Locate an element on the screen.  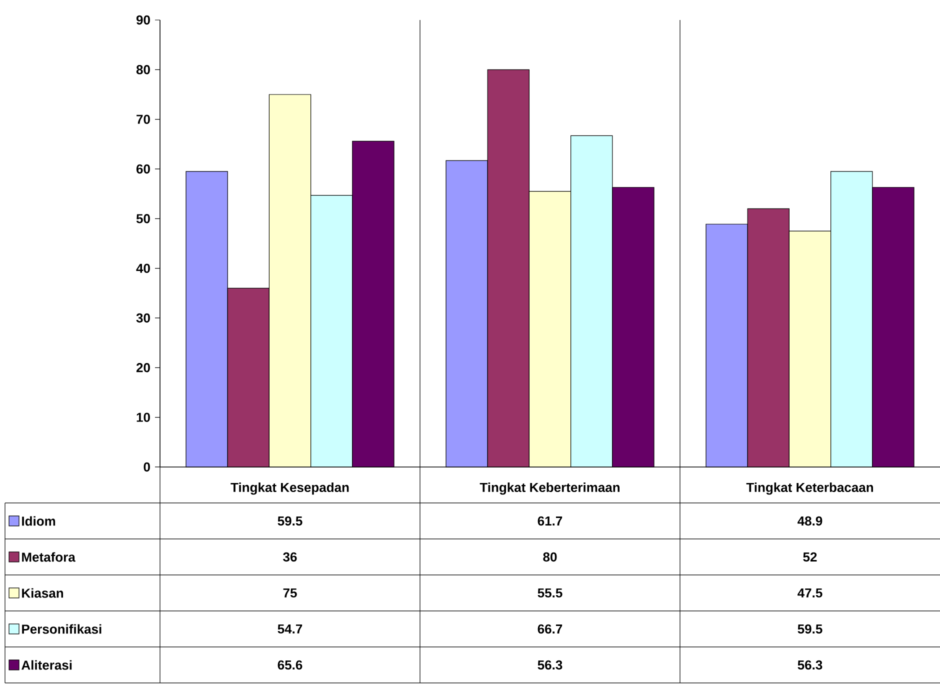
data-label: 80 is located at coordinates (550, 557).